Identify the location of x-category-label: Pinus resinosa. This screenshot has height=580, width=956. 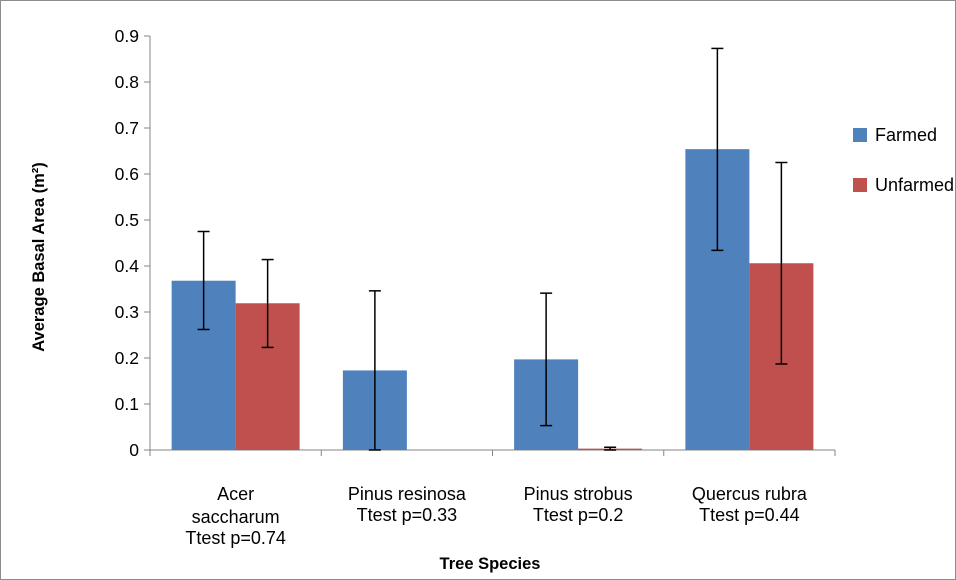
(407, 494).